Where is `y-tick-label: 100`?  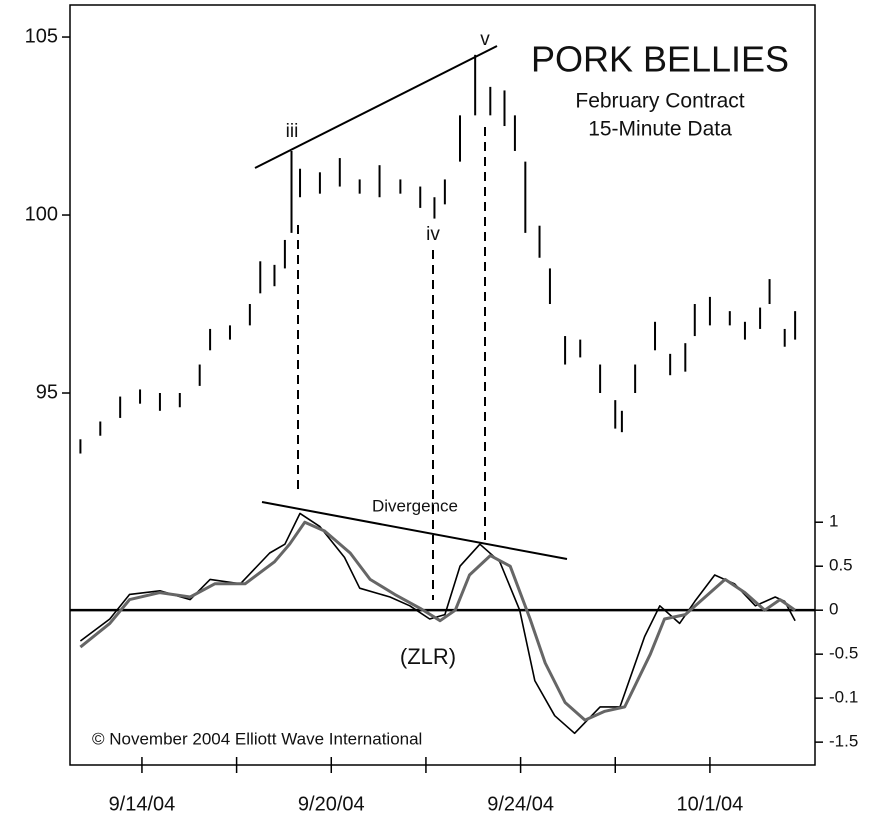
y-tick-label: 100 is located at coordinates (41, 214).